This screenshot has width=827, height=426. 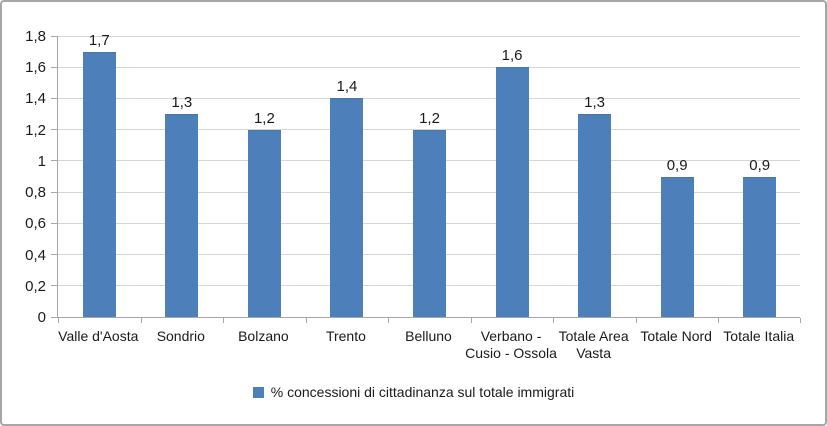 What do you see at coordinates (345, 336) in the screenshot?
I see `x-axis-category-label: Trento` at bounding box center [345, 336].